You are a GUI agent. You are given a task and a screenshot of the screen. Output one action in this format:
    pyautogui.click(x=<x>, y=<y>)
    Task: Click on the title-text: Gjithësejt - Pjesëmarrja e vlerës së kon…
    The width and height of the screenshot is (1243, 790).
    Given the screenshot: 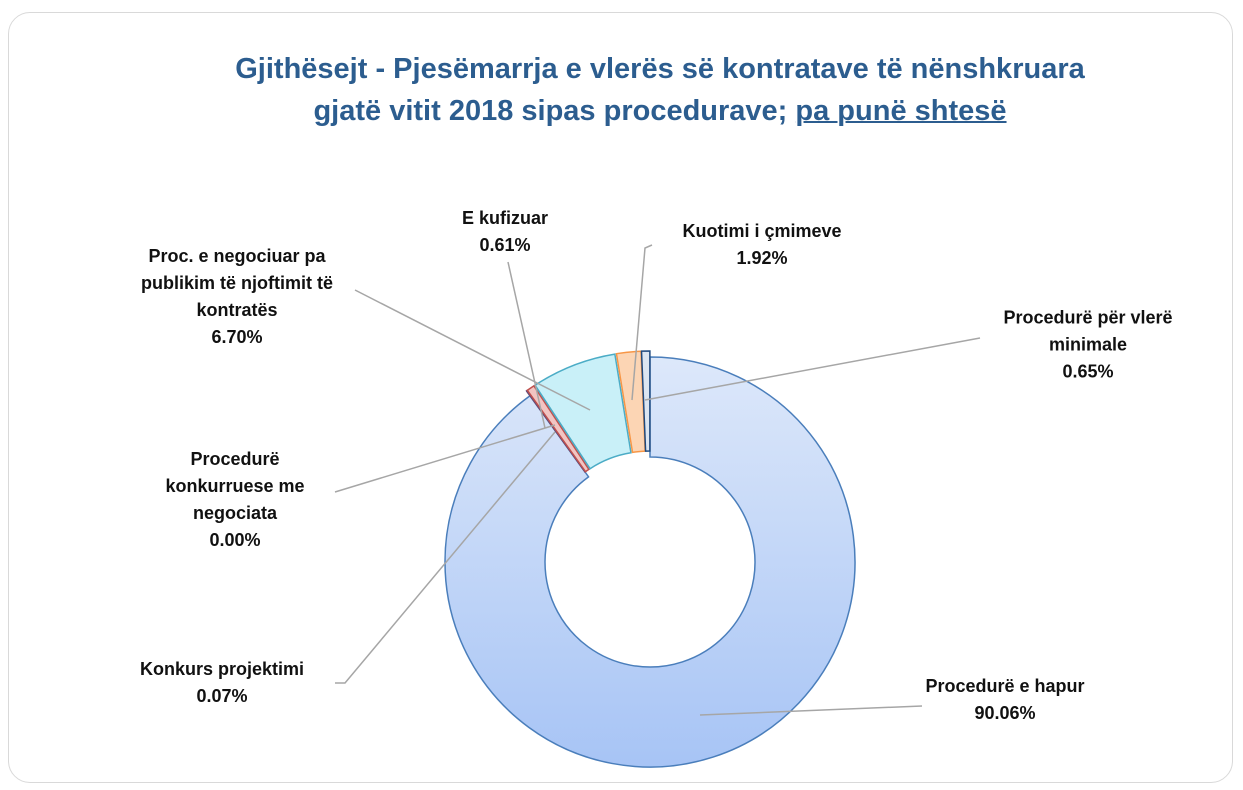 What is the action you would take?
    pyautogui.click(x=660, y=90)
    